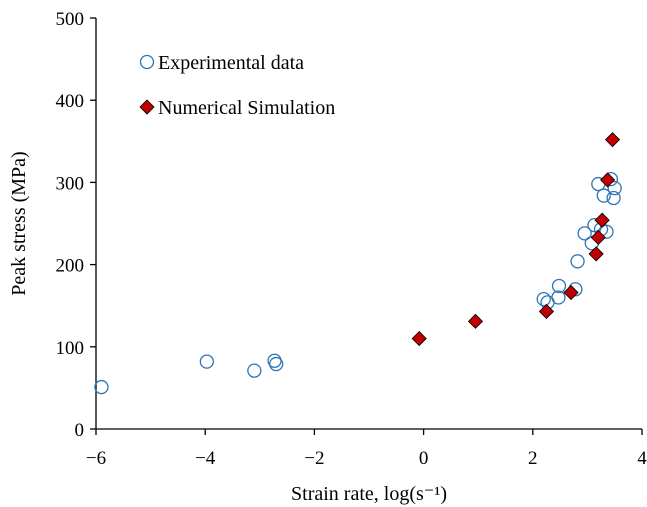 Image resolution: width=647 pixels, height=507 pixels. What do you see at coordinates (70, 19) in the screenshot?
I see `y-tick-label: 500` at bounding box center [70, 19].